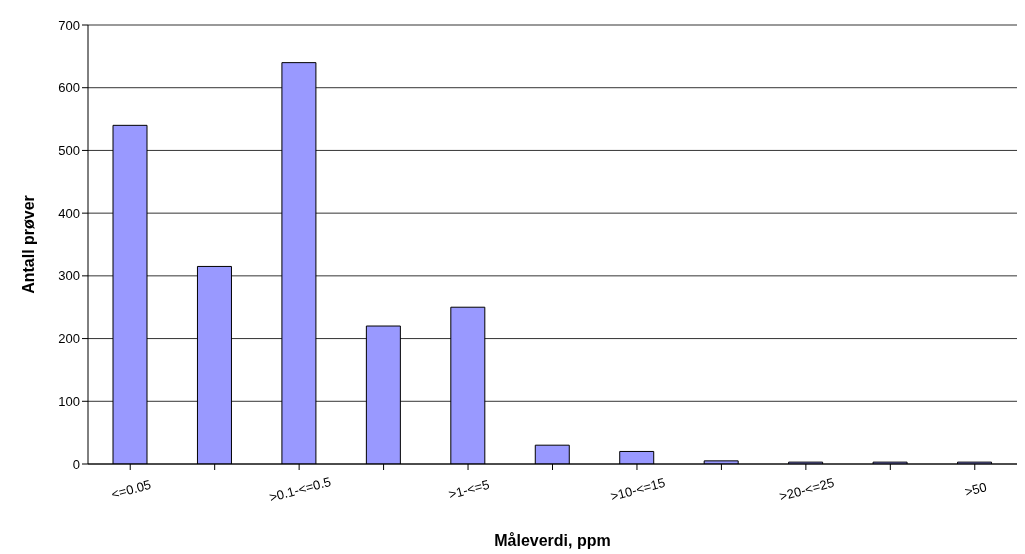 This screenshot has height=554, width=1025. What do you see at coordinates (131, 489) in the screenshot?
I see `x-tick-label: <=0.05` at bounding box center [131, 489].